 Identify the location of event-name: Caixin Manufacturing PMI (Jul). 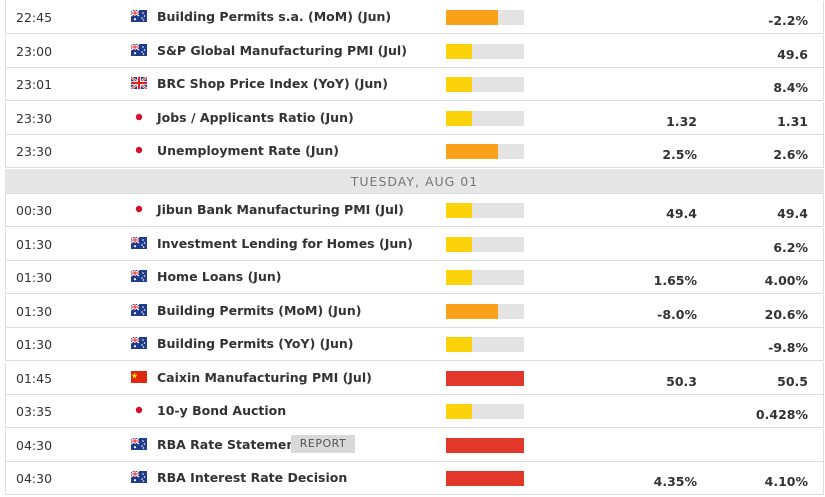
(264, 377).